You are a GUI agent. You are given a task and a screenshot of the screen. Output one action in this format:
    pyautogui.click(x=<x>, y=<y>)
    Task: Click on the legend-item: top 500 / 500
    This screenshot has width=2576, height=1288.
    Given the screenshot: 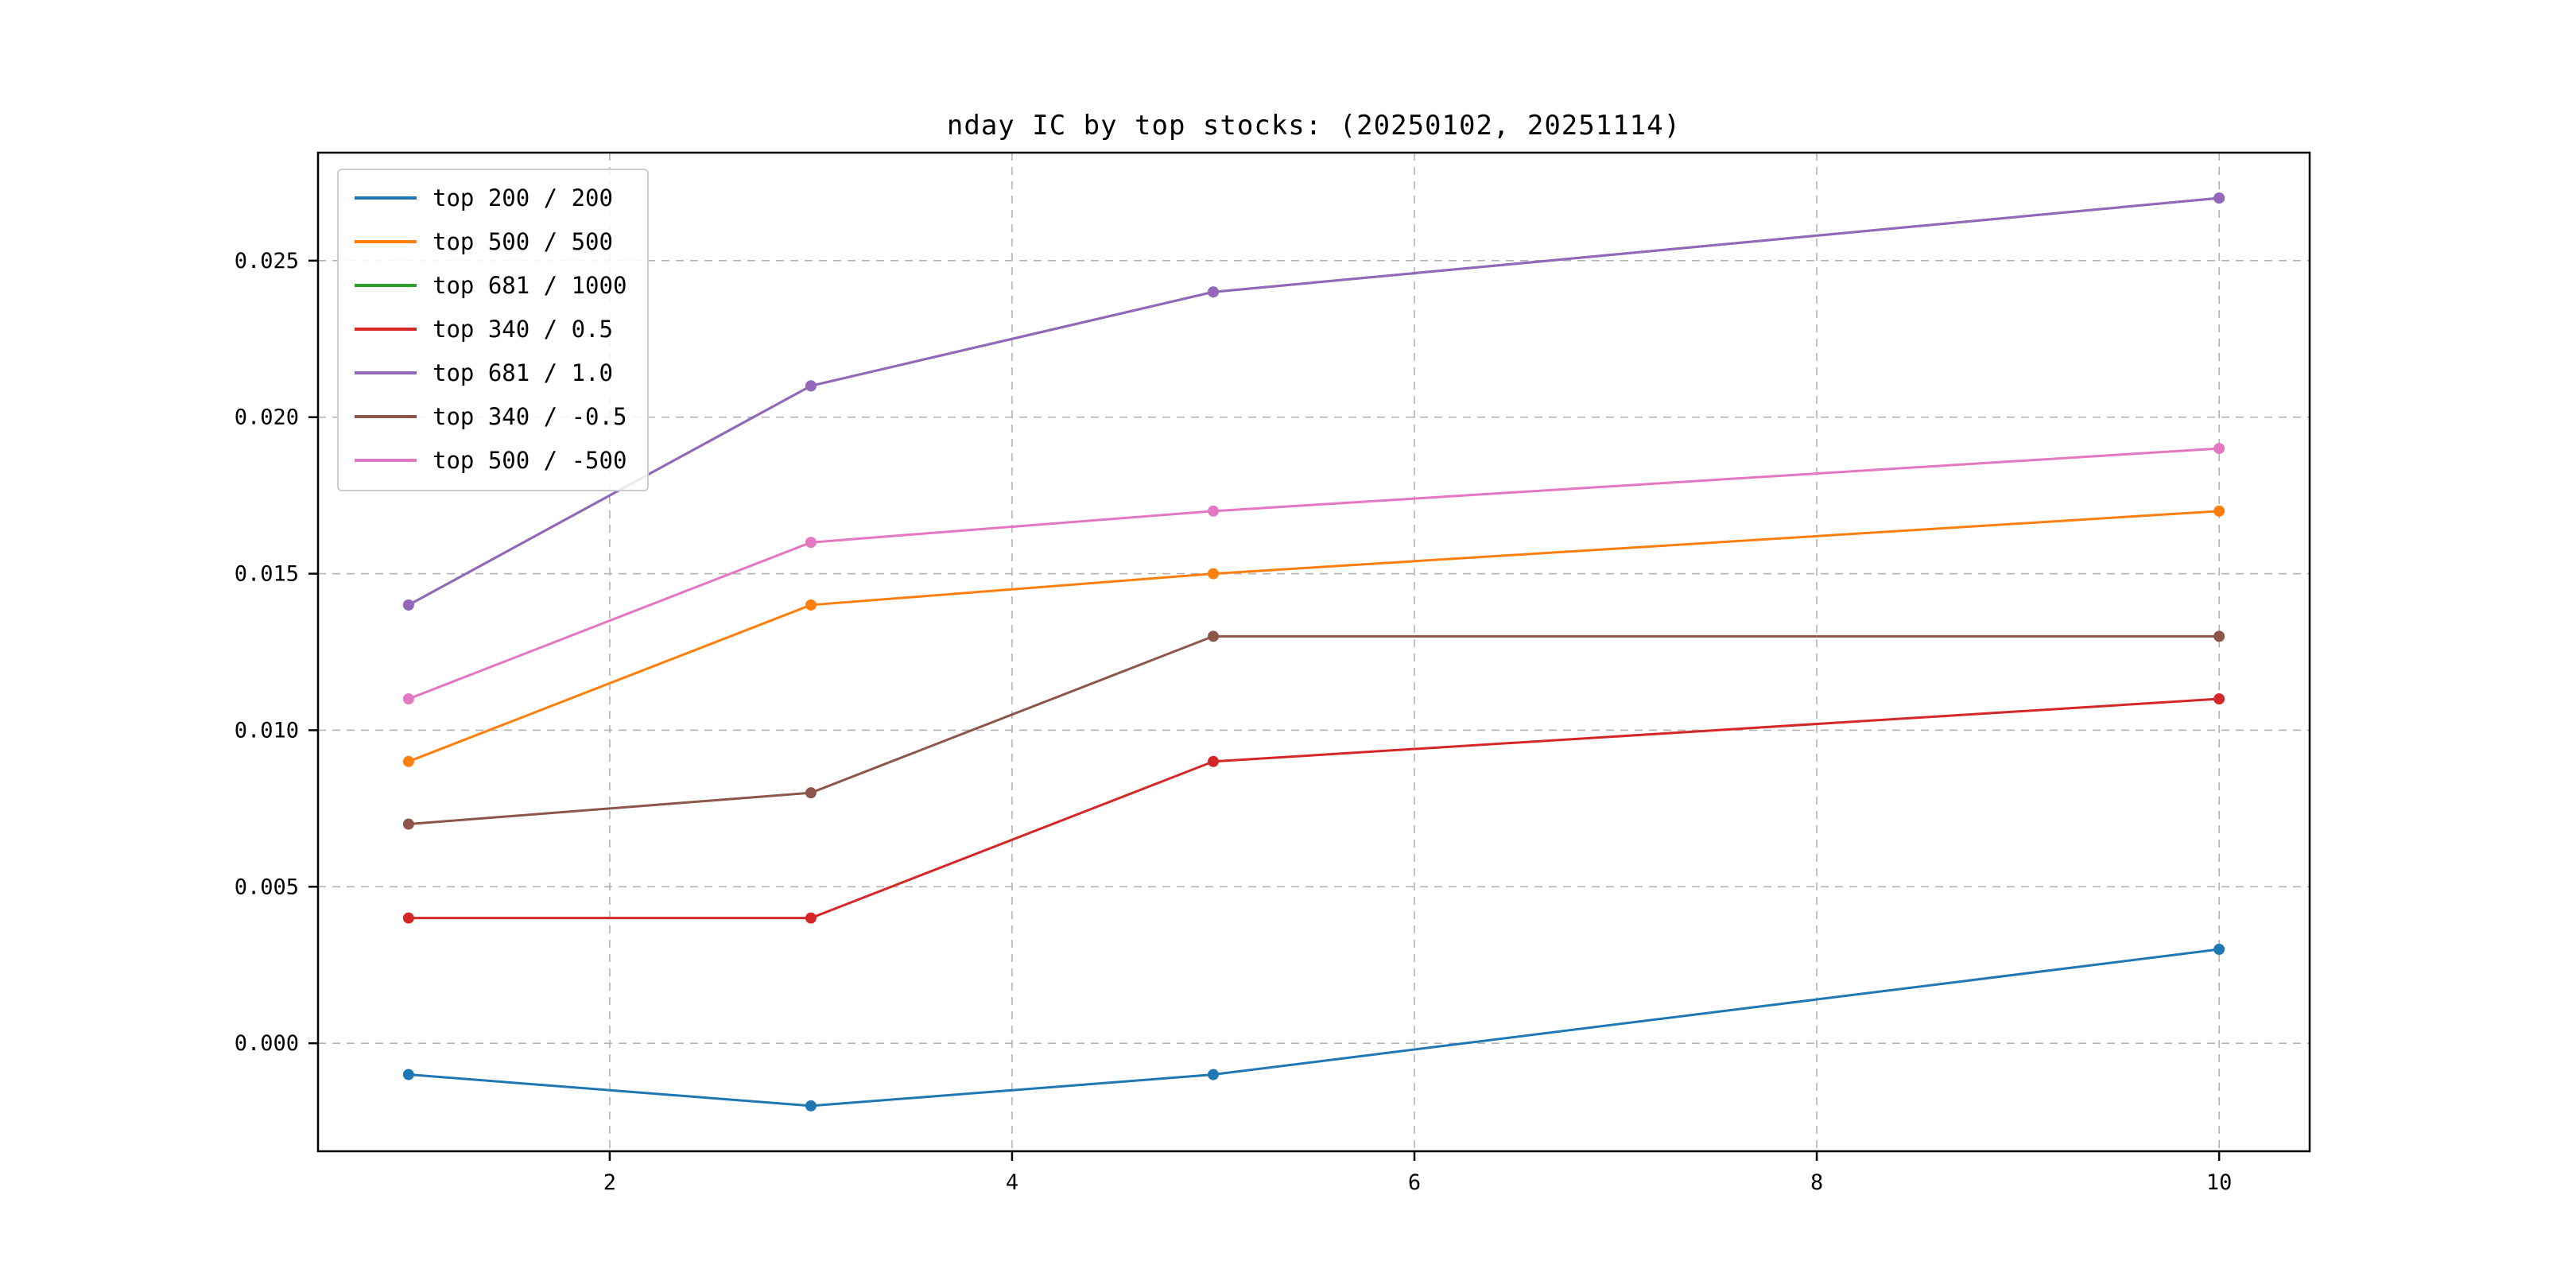 What is the action you would take?
    pyautogui.click(x=491, y=241)
    